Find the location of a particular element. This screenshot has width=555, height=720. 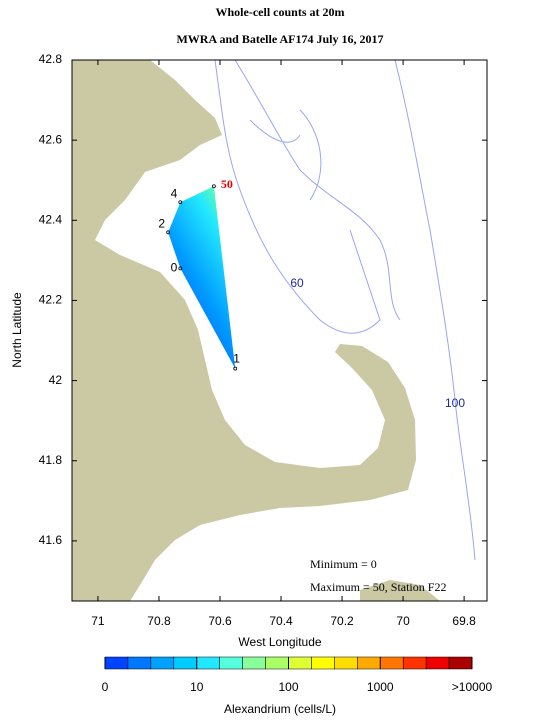

station-value: 4 is located at coordinates (174, 193).